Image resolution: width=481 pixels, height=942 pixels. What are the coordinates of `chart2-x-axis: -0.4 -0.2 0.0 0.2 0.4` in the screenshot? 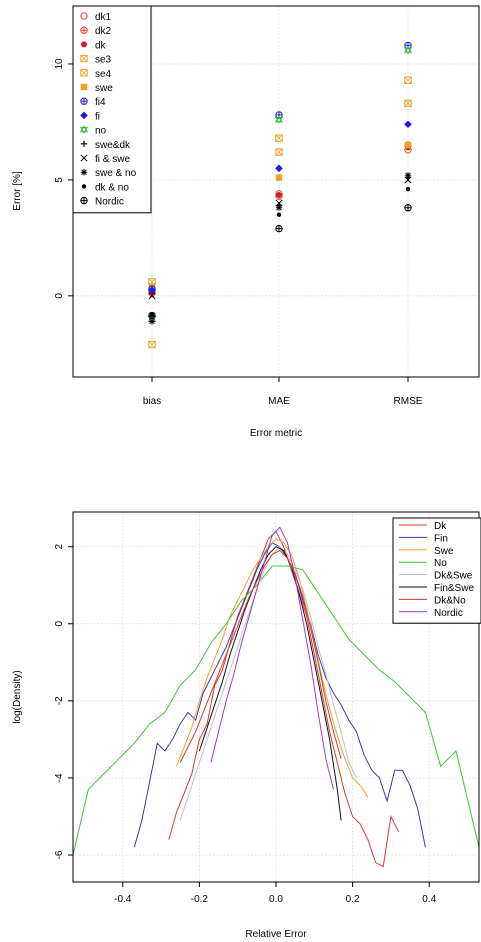 It's located at (275, 893).